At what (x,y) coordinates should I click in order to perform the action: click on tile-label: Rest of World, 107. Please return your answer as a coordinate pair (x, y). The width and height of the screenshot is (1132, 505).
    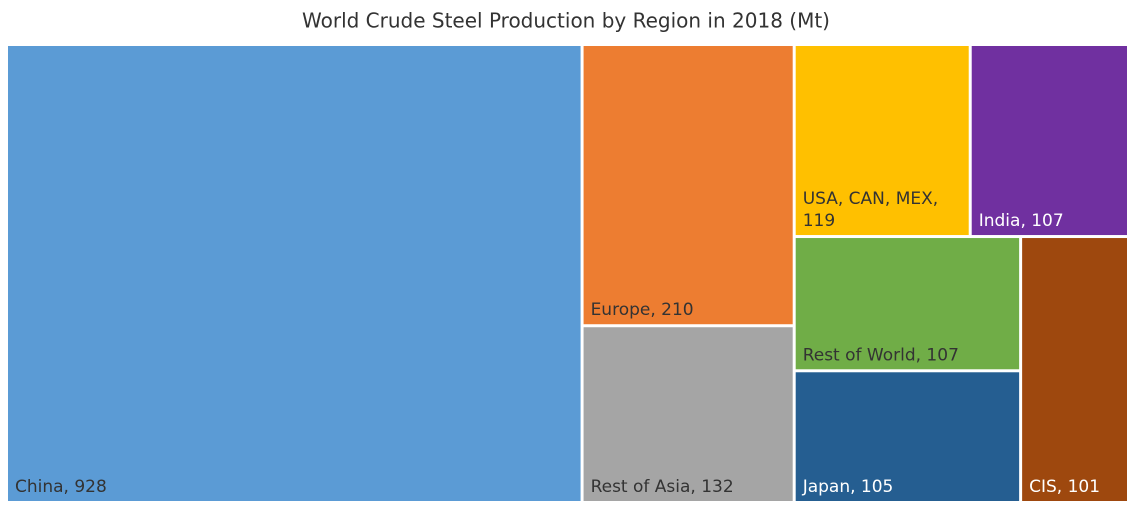
    Looking at the image, I should click on (881, 355).